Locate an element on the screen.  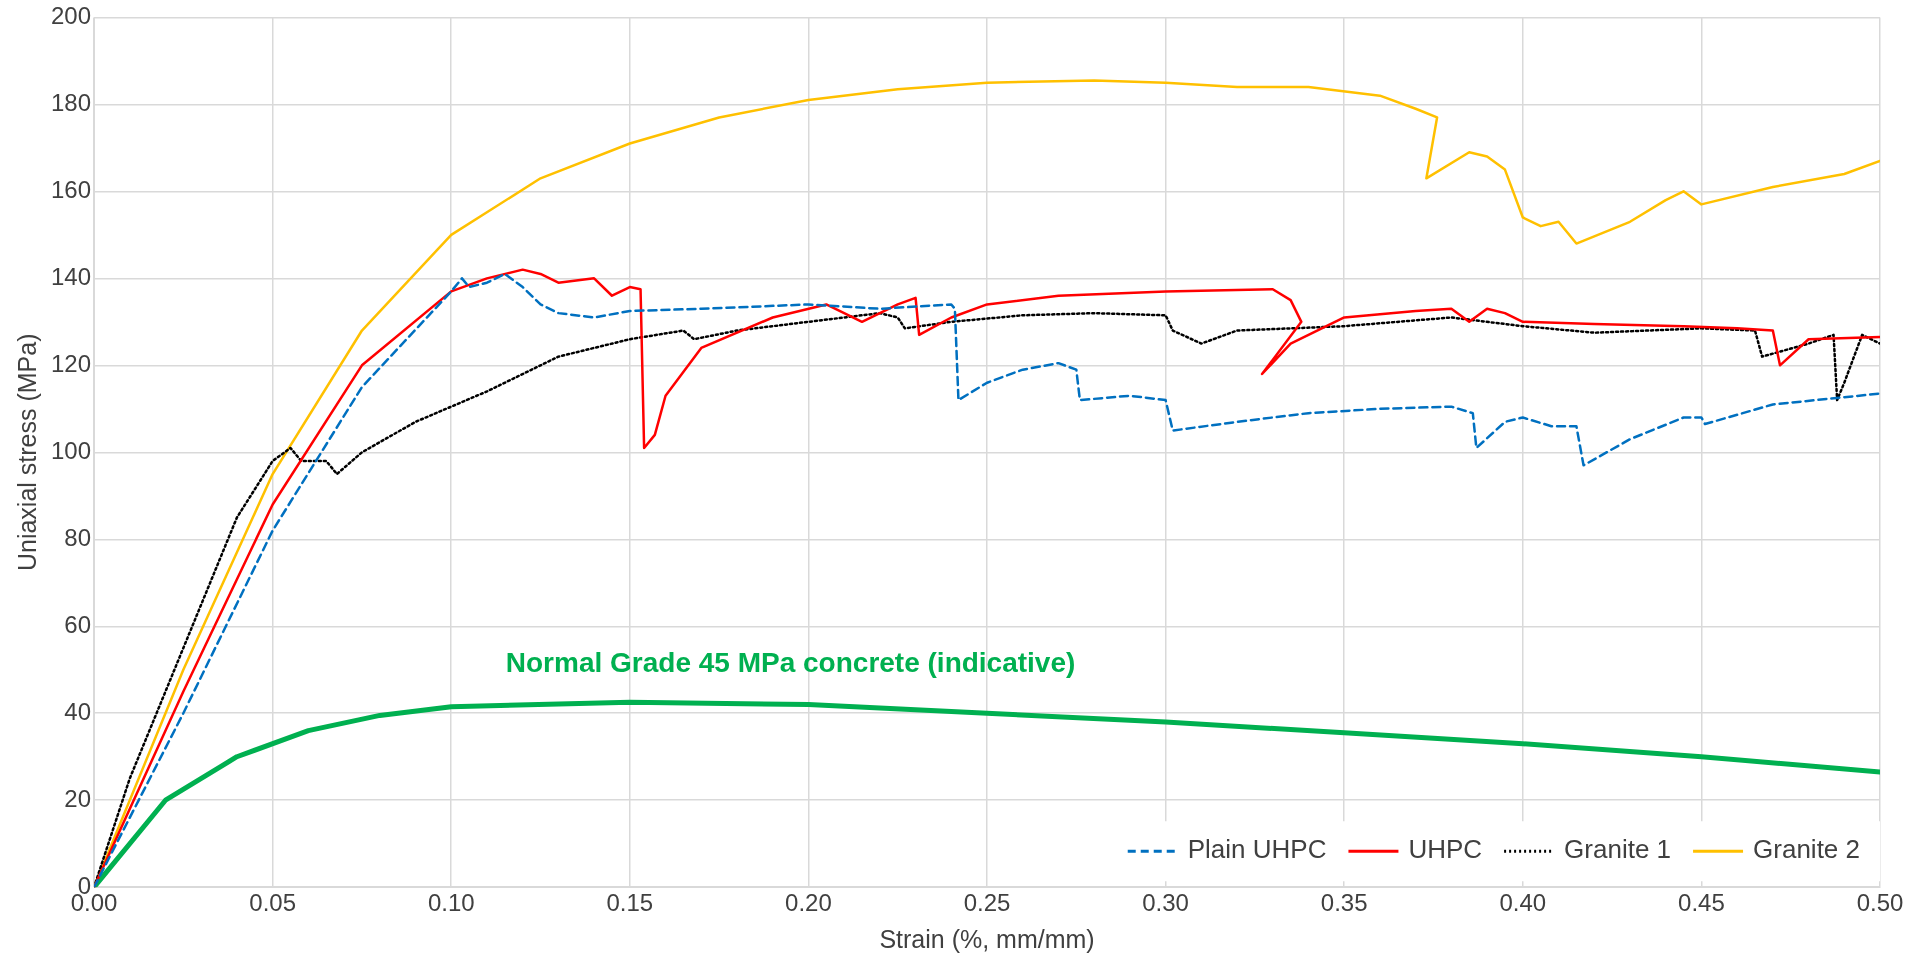
legend-label: UHPC is located at coordinates (1445, 849).